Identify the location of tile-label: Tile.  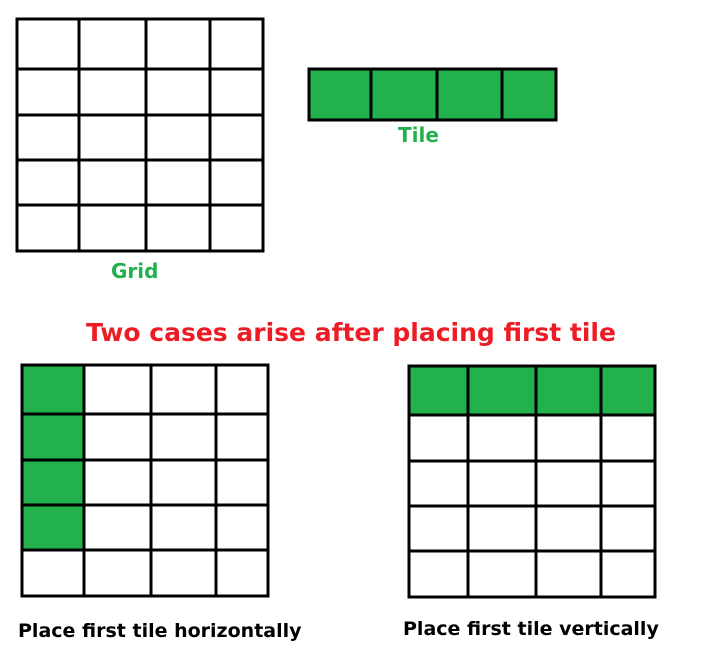
(418, 135).